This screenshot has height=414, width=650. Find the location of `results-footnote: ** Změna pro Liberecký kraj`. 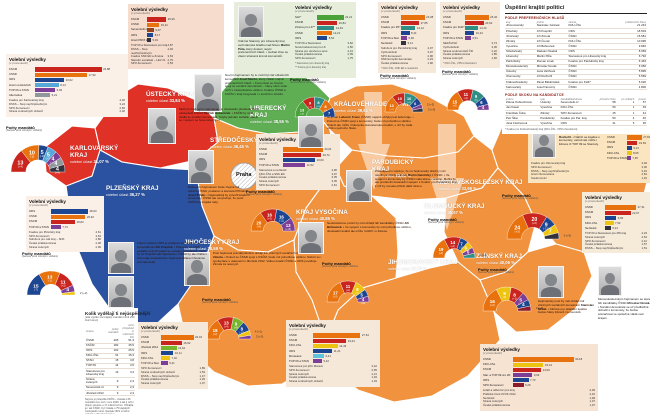

results-footnote: ** Změna pro Liberecký kraj is located at coordinates (310, 68).